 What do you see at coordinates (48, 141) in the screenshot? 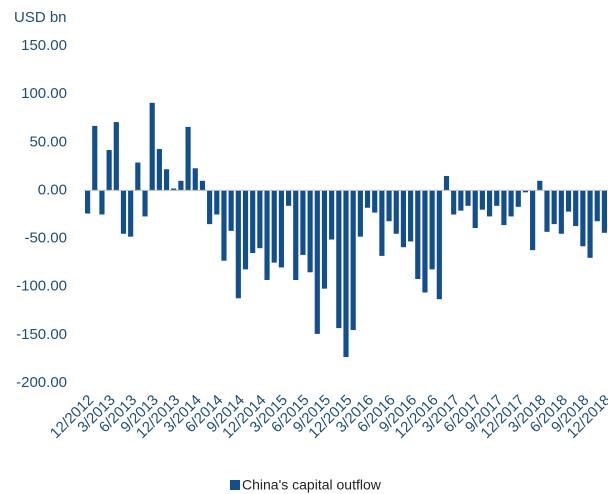
I see `y-tick-label: 50.00` at bounding box center [48, 141].